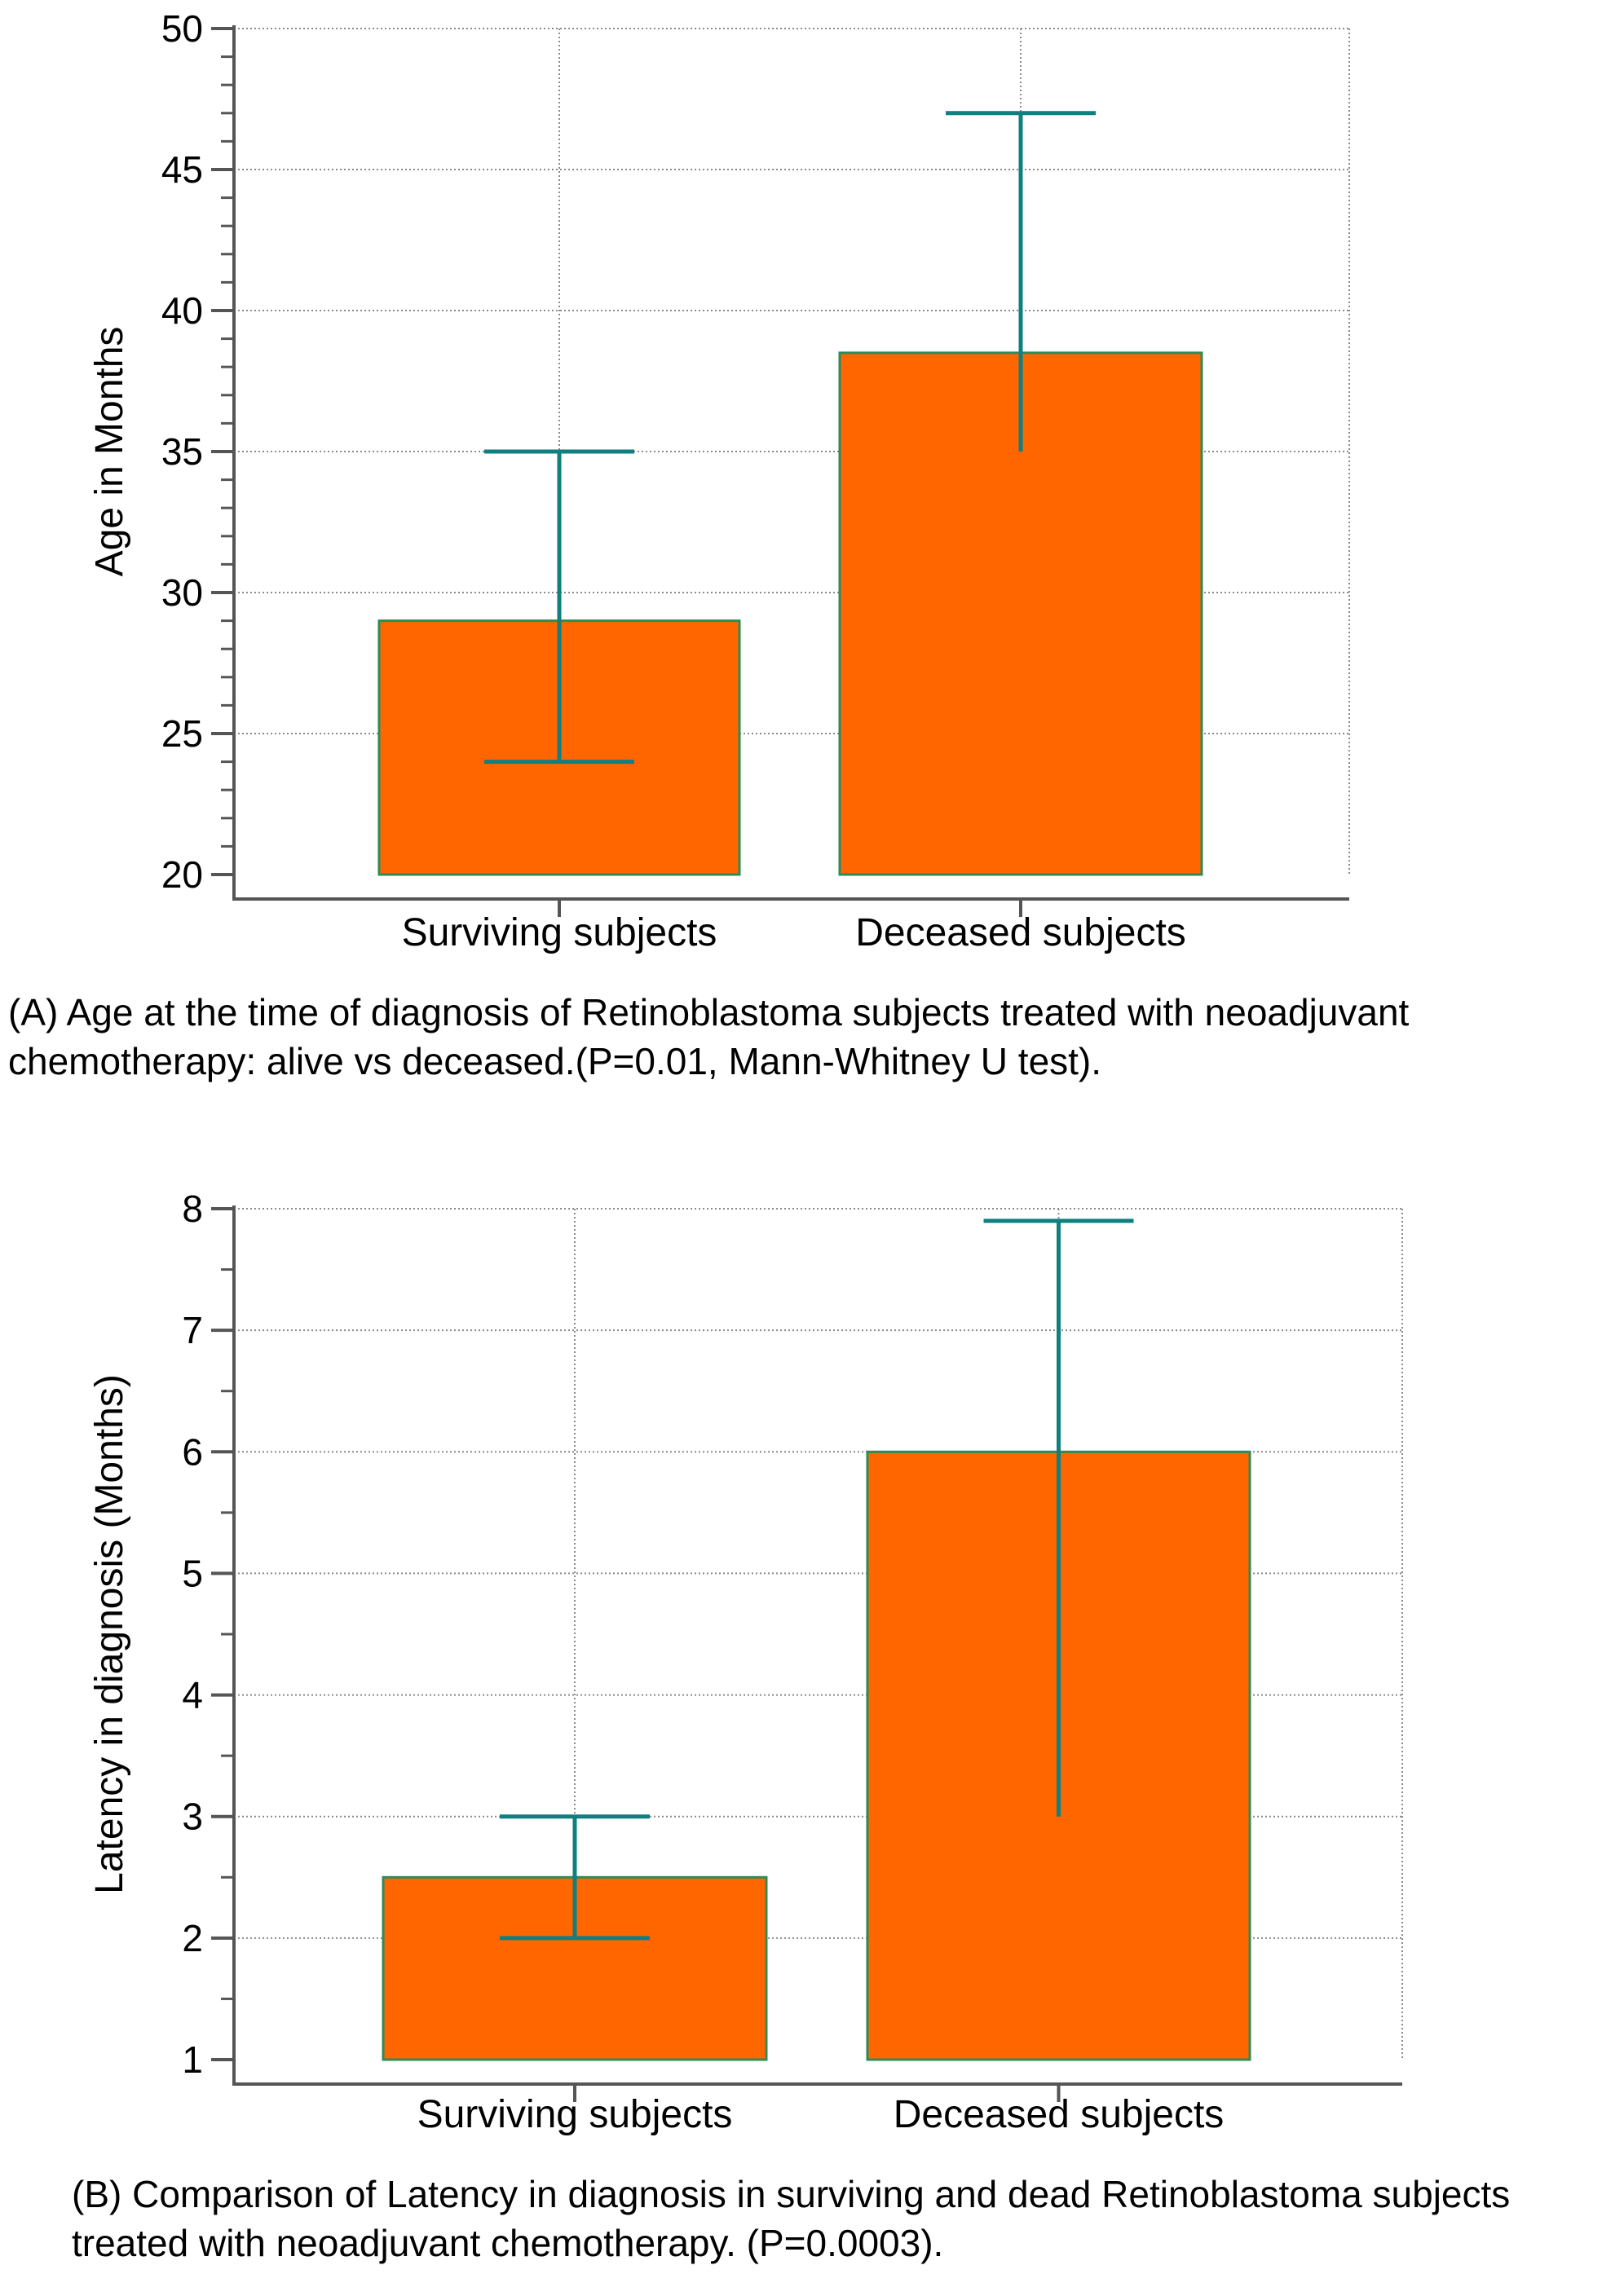  Describe the element at coordinates (192, 1817) in the screenshot. I see `y-tick-label-b-2: 3` at that location.